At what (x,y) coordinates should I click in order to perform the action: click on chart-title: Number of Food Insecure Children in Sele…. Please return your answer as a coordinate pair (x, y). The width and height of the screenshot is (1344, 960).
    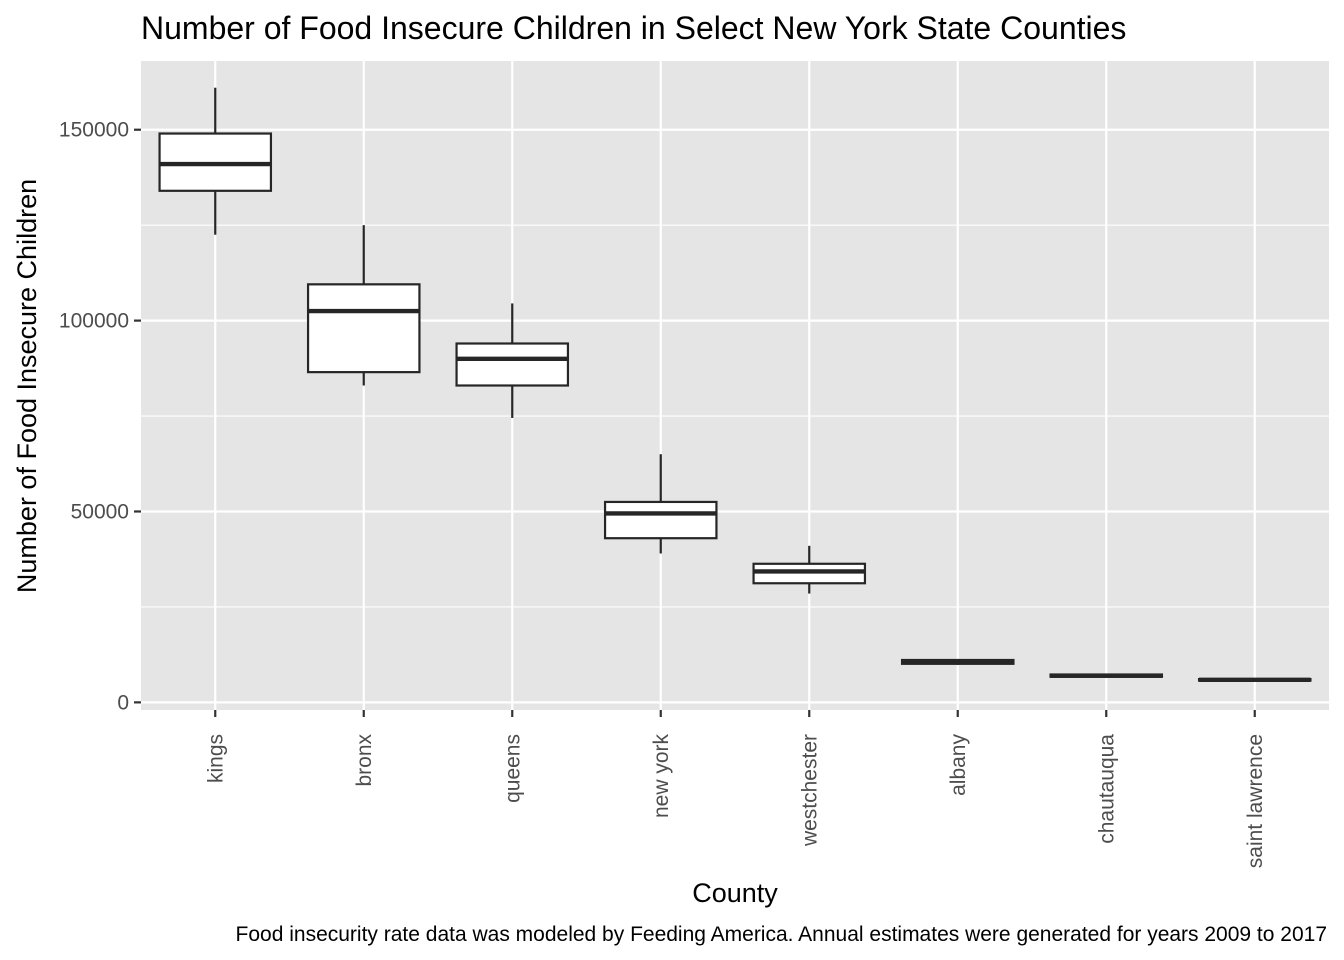
    Looking at the image, I should click on (633, 28).